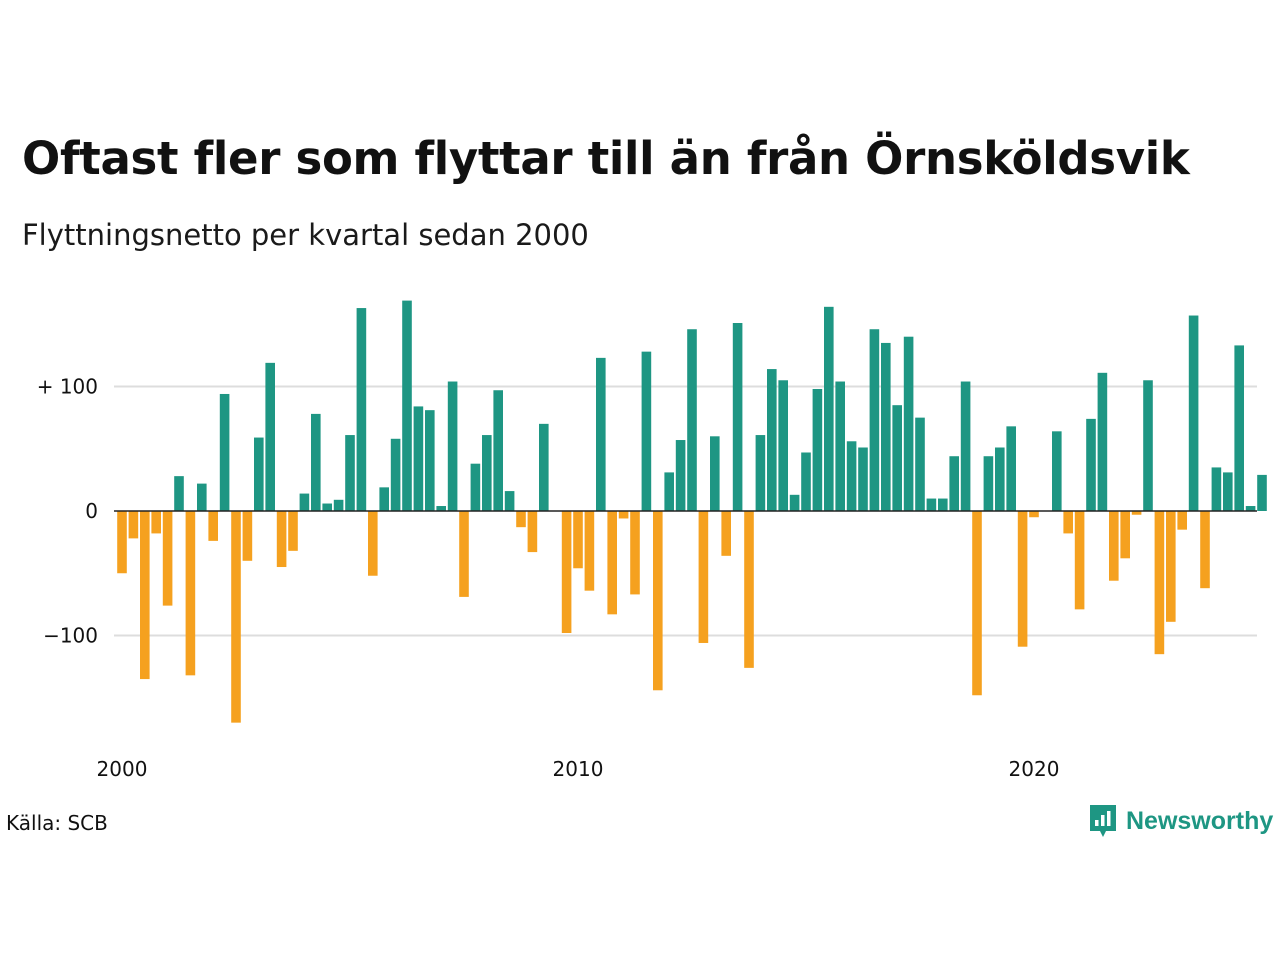 The height and width of the screenshot is (960, 1280). I want to click on bar-2022-q3: 2022 Q3: 105, so click(1148, 445).